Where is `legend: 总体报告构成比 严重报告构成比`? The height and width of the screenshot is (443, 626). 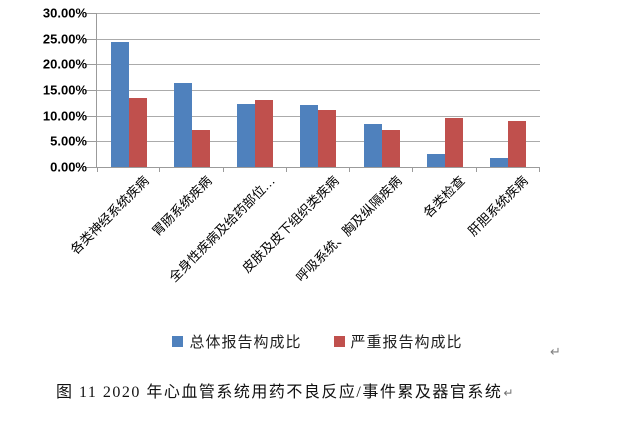
legend: 总体报告构成比 严重报告构成比 is located at coordinates (317, 341).